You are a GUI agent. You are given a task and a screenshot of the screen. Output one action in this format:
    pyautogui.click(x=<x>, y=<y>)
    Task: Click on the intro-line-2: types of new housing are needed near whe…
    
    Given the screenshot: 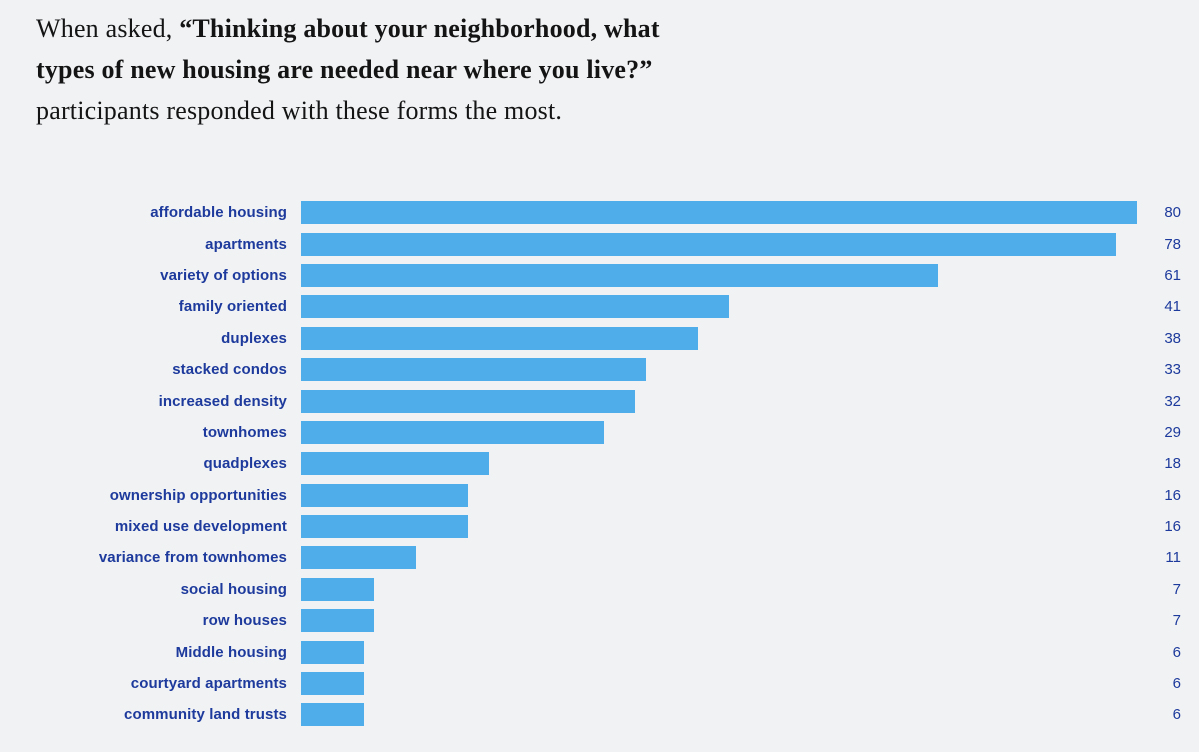 What is the action you would take?
    pyautogui.click(x=416, y=69)
    